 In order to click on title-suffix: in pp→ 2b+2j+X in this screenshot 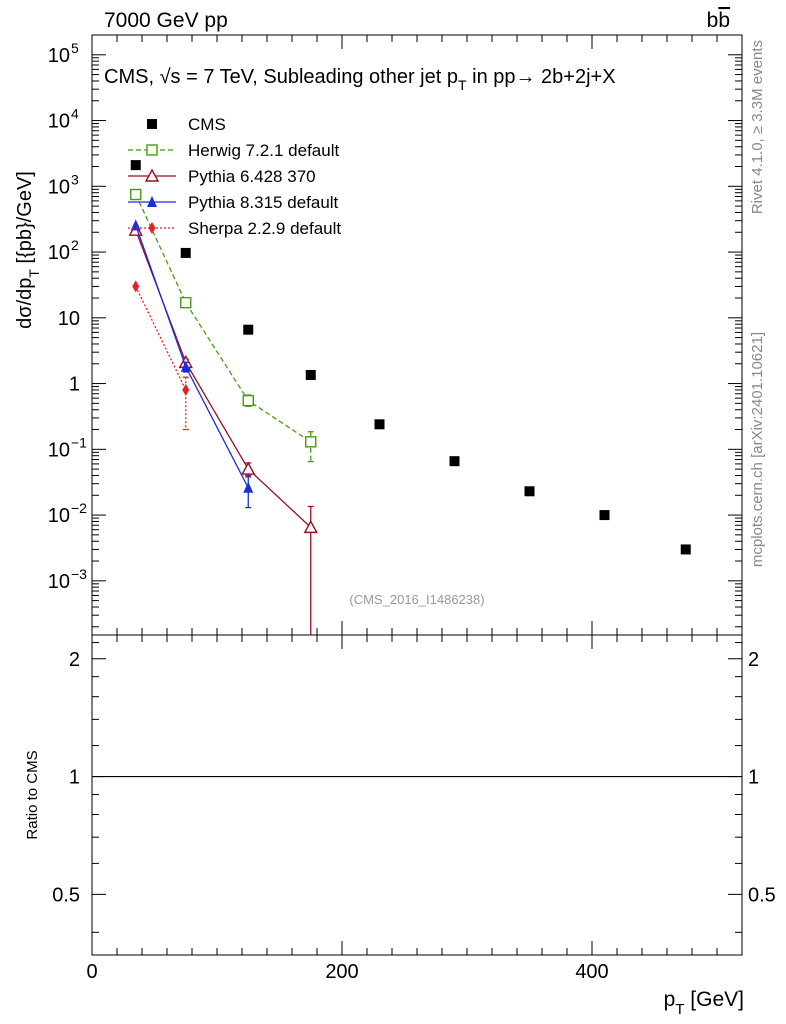, I will do `click(541, 77)`.